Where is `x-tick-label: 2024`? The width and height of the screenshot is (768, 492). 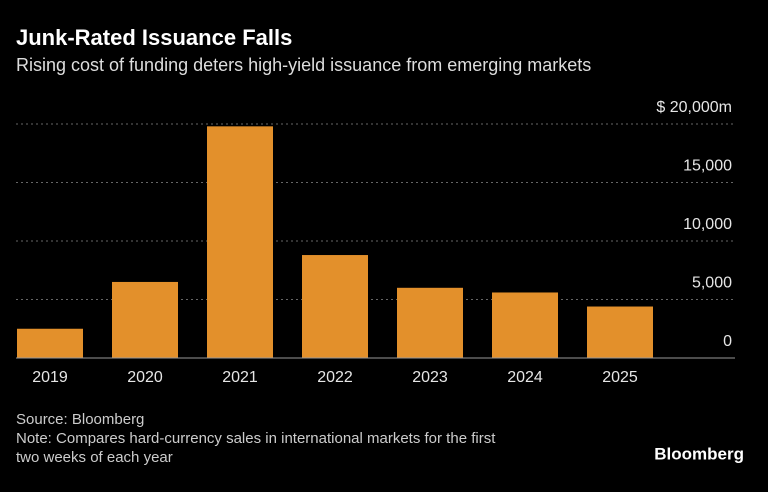
x-tick-label: 2024 is located at coordinates (525, 377).